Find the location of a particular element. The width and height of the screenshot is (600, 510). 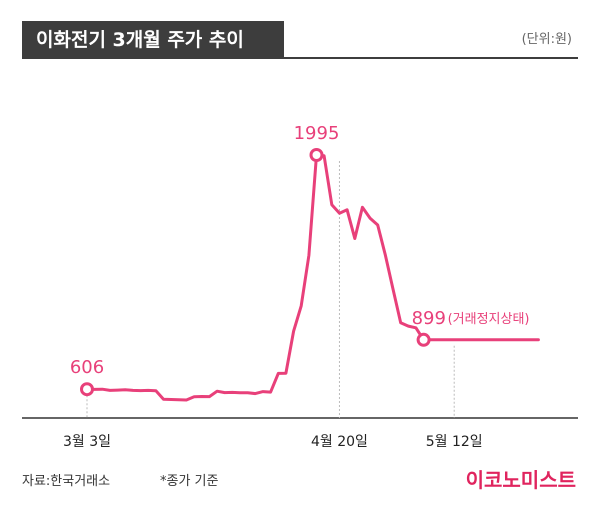

x-tick-label: 3월 3일 is located at coordinates (87, 442).